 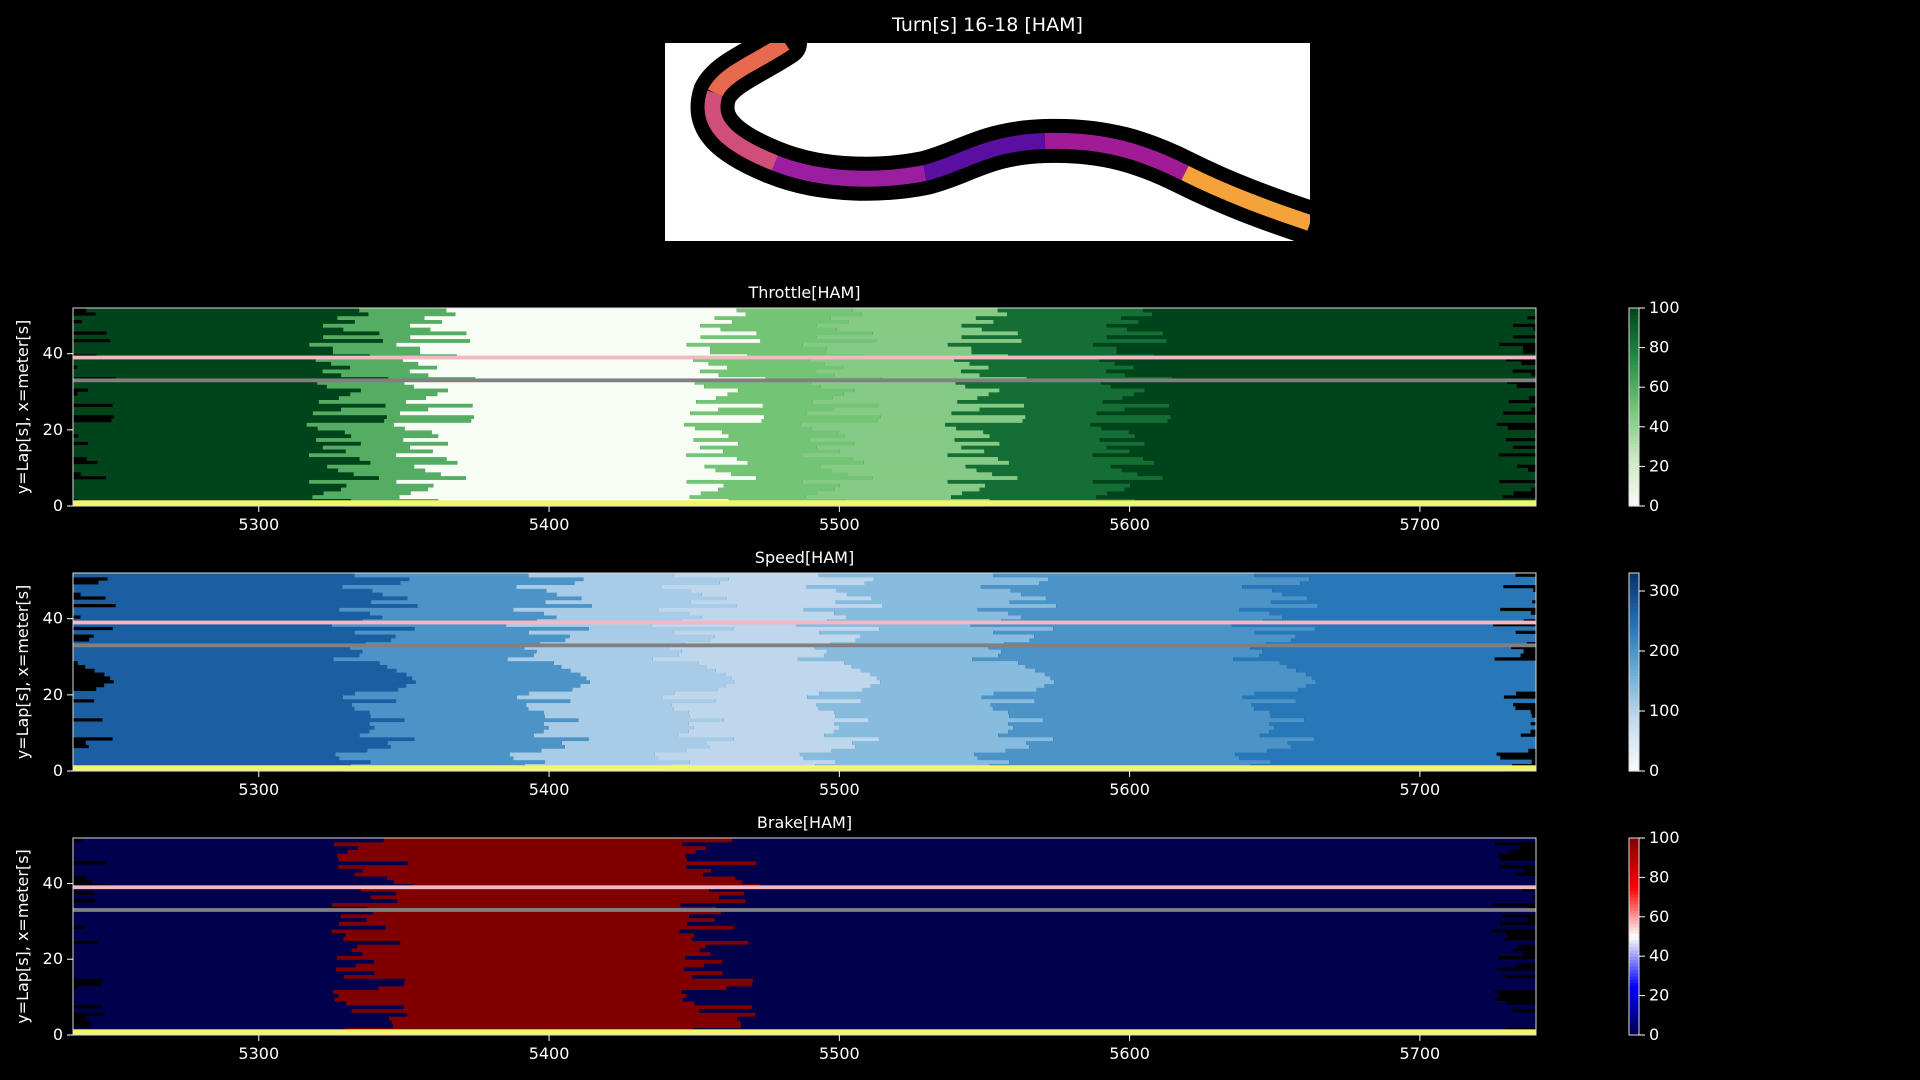 What do you see at coordinates (1420, 524) in the screenshot?
I see `x-tick-label: 5700` at bounding box center [1420, 524].